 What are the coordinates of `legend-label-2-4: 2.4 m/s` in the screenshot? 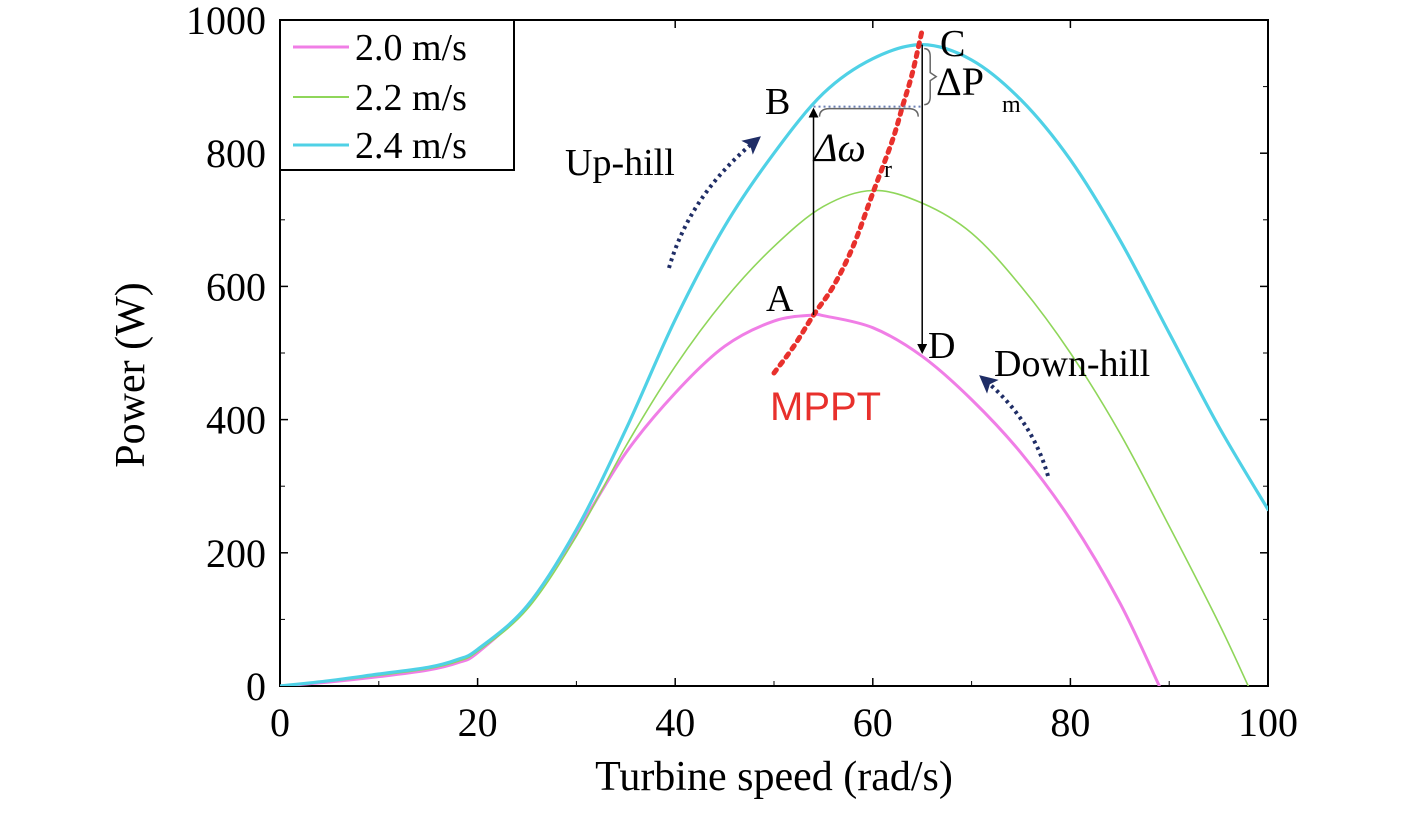 It's located at (411, 146).